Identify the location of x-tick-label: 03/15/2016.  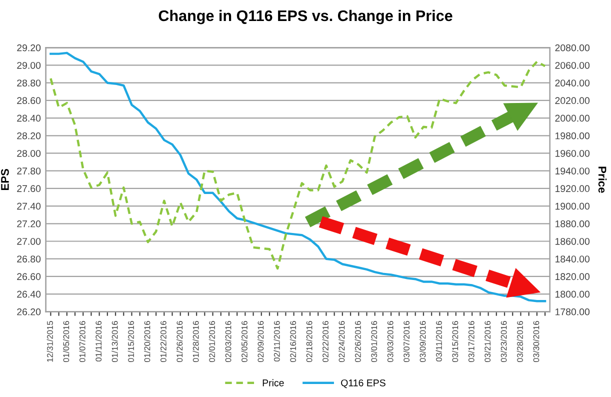
(455, 341).